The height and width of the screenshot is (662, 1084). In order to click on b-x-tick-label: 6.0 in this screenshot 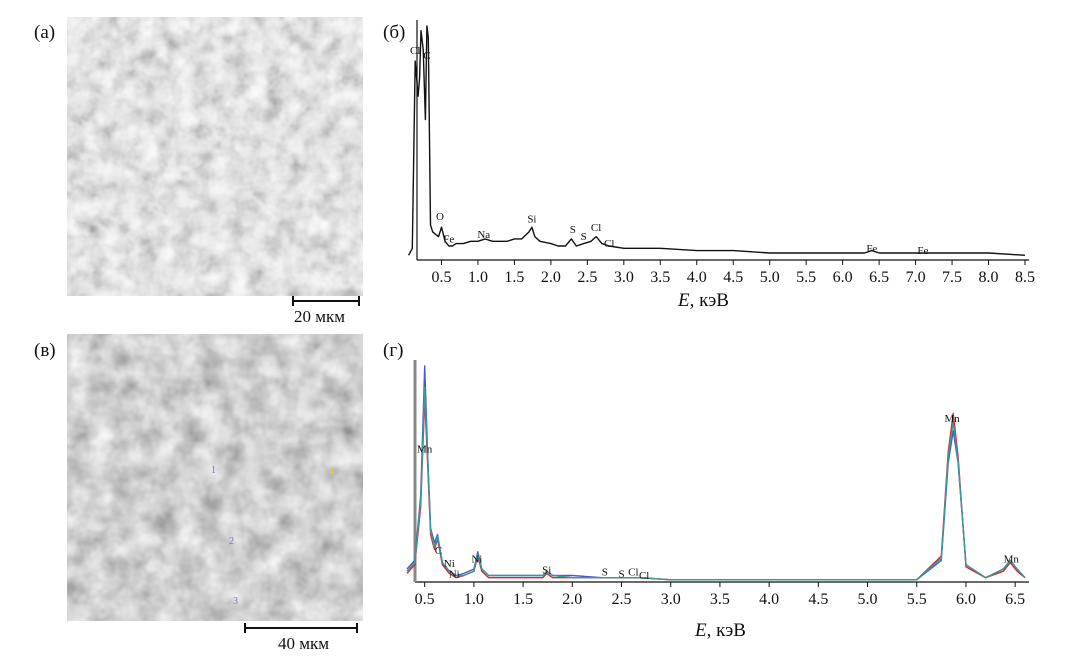, I will do `click(843, 277)`.